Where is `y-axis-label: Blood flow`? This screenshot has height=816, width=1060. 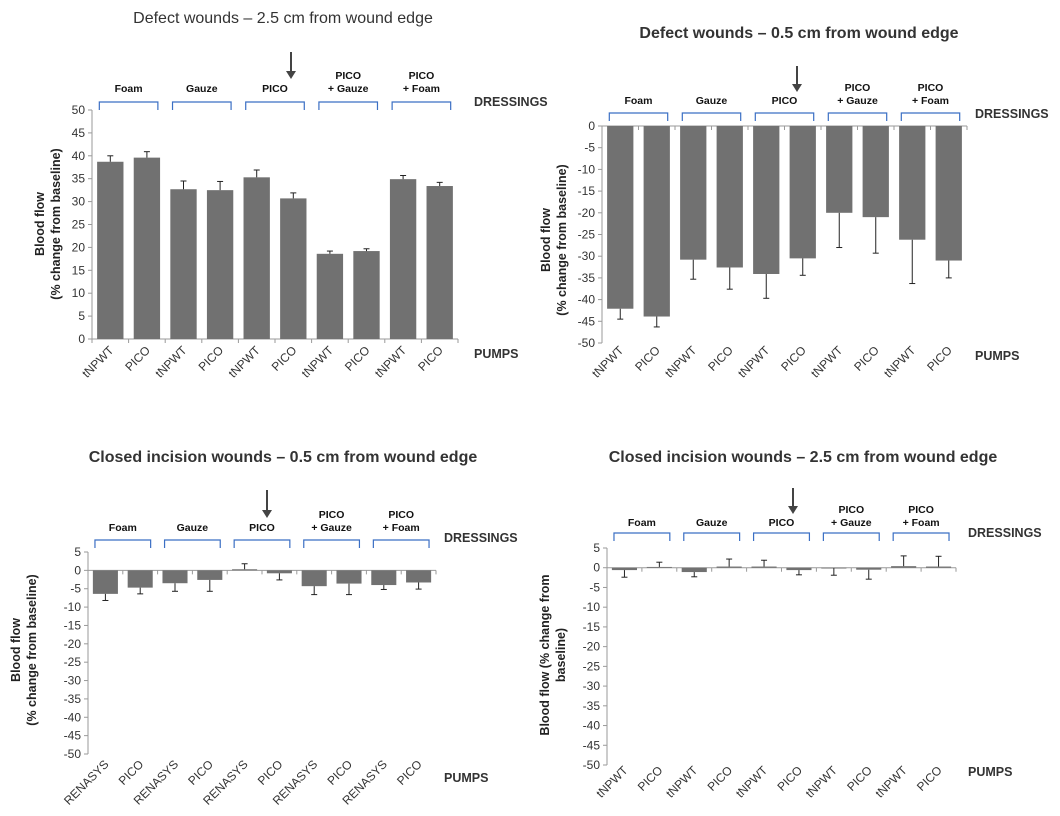 y-axis-label: Blood flow is located at coordinates (16, 650).